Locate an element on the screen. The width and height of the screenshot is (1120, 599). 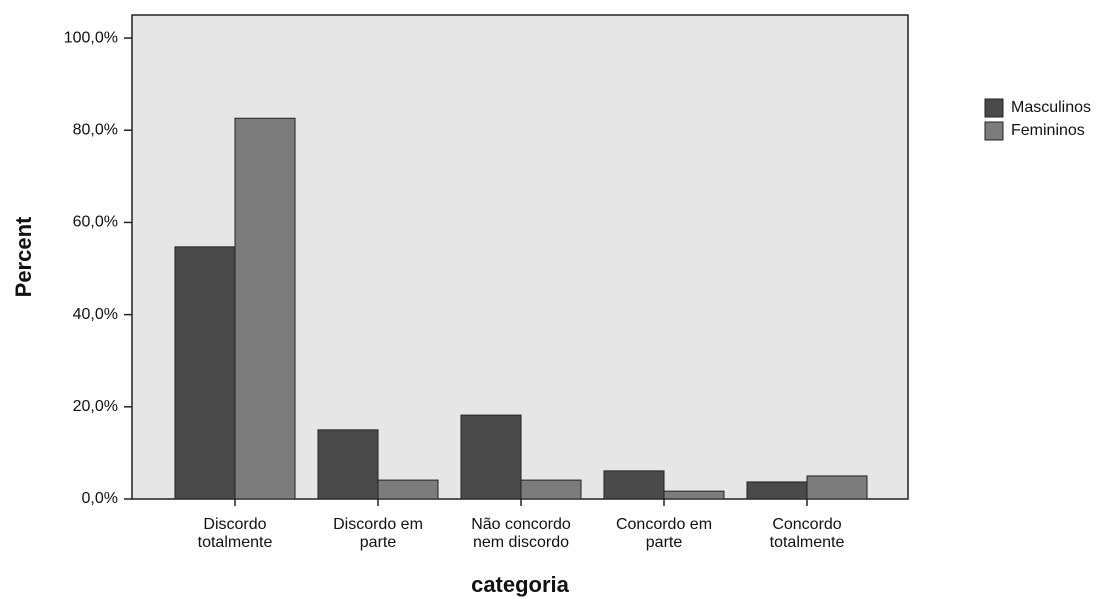
y-tick-label: 20,0% is located at coordinates (95, 406).